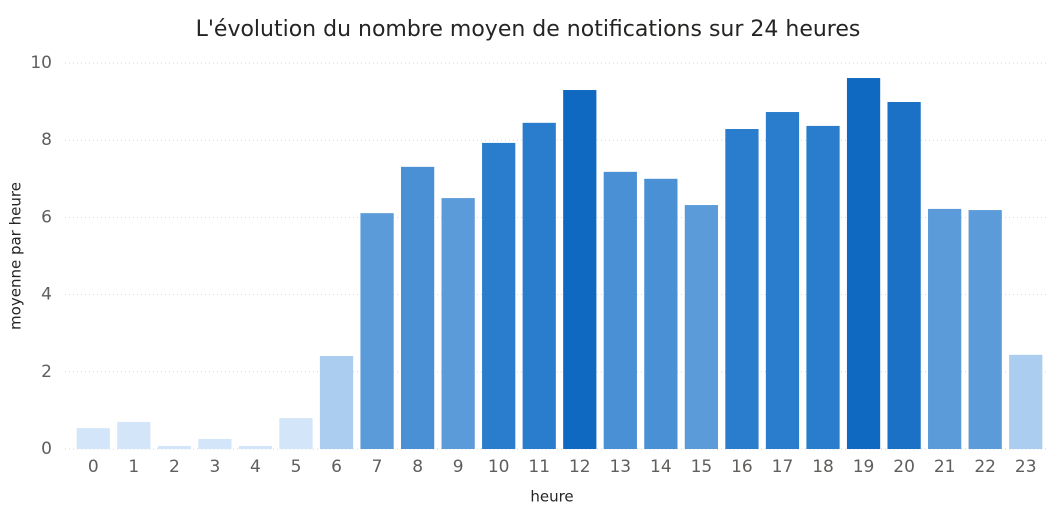  What do you see at coordinates (214, 467) in the screenshot?
I see `x-tick-label: 3` at bounding box center [214, 467].